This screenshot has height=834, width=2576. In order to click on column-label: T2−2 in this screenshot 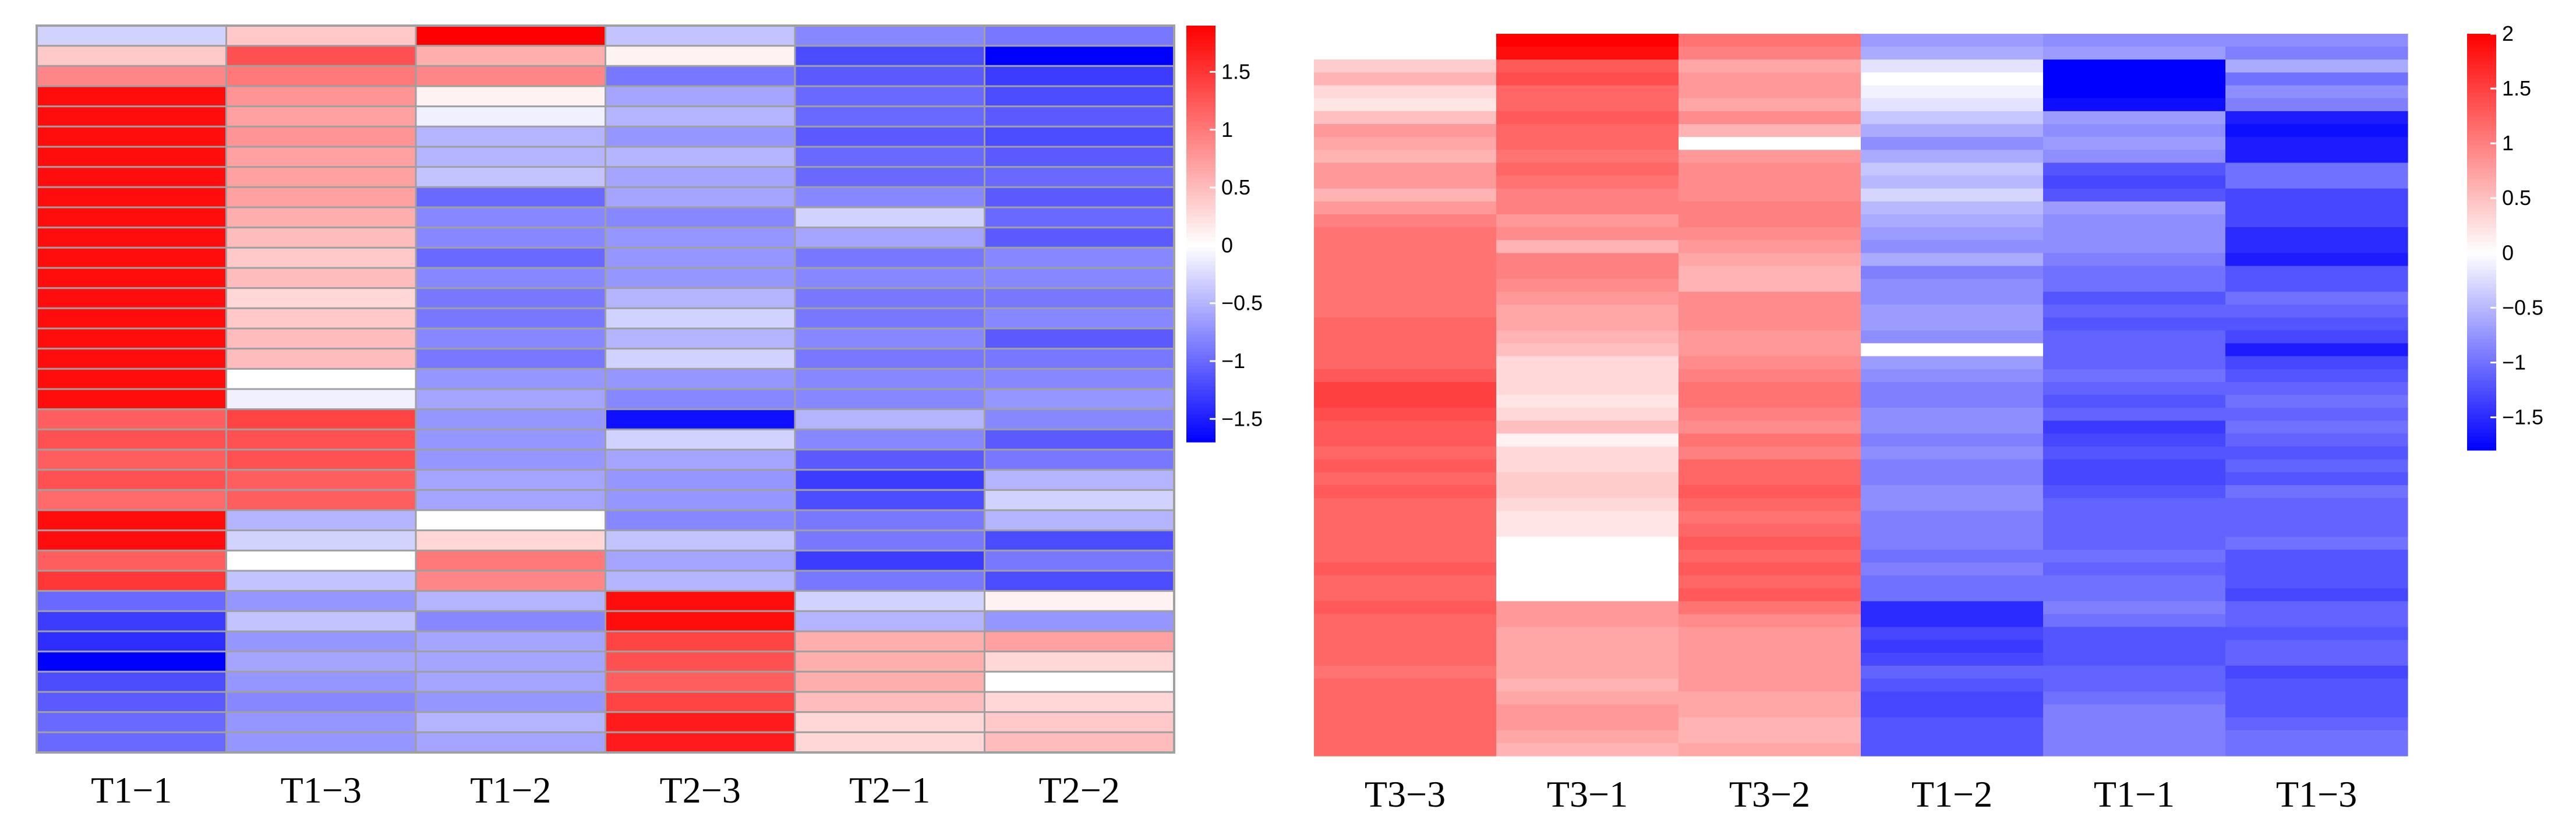, I will do `click(1079, 790)`.